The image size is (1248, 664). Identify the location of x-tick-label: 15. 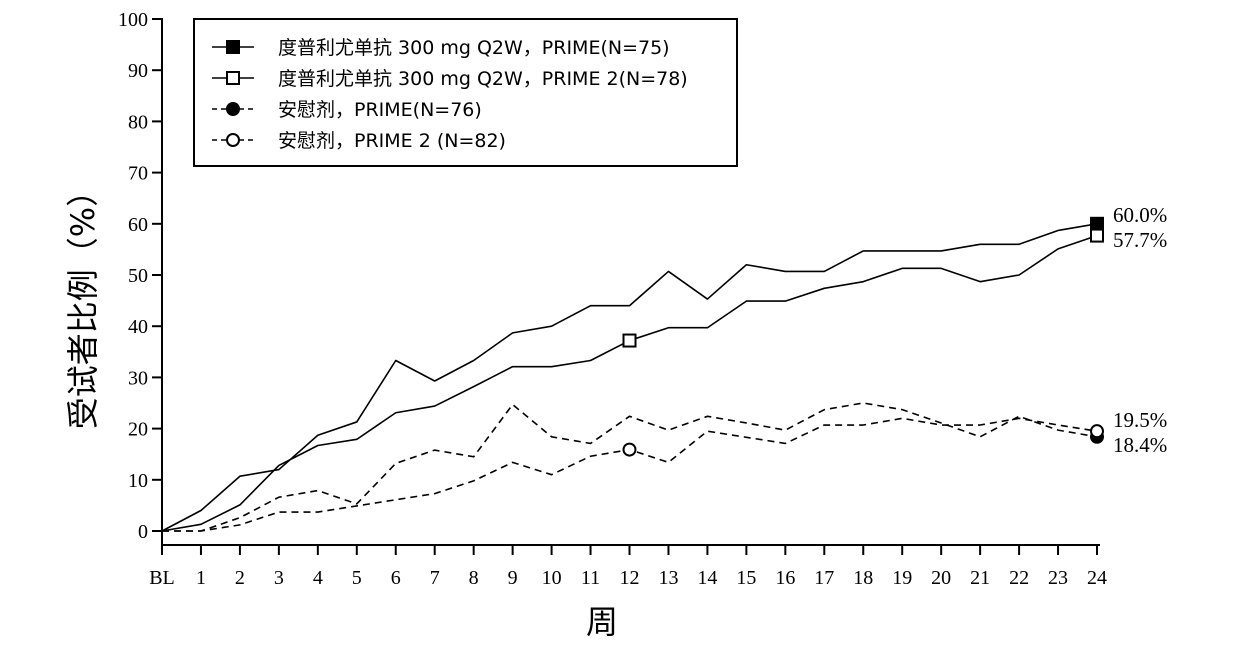
(746, 578).